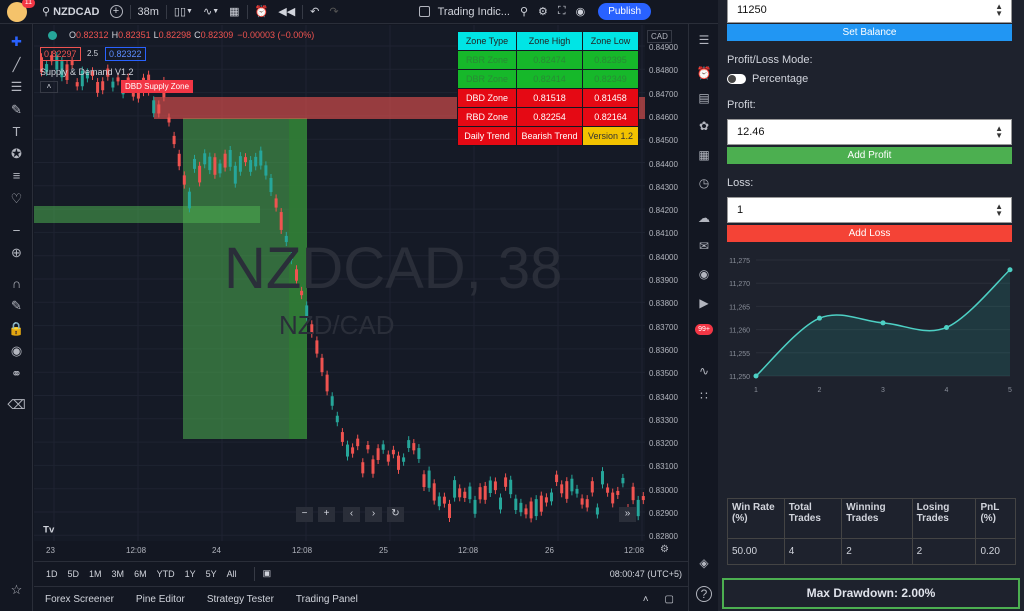 The width and height of the screenshot is (1024, 611). Describe the element at coordinates (704, 98) in the screenshot. I see `data-window-icon: ▤` at that location.